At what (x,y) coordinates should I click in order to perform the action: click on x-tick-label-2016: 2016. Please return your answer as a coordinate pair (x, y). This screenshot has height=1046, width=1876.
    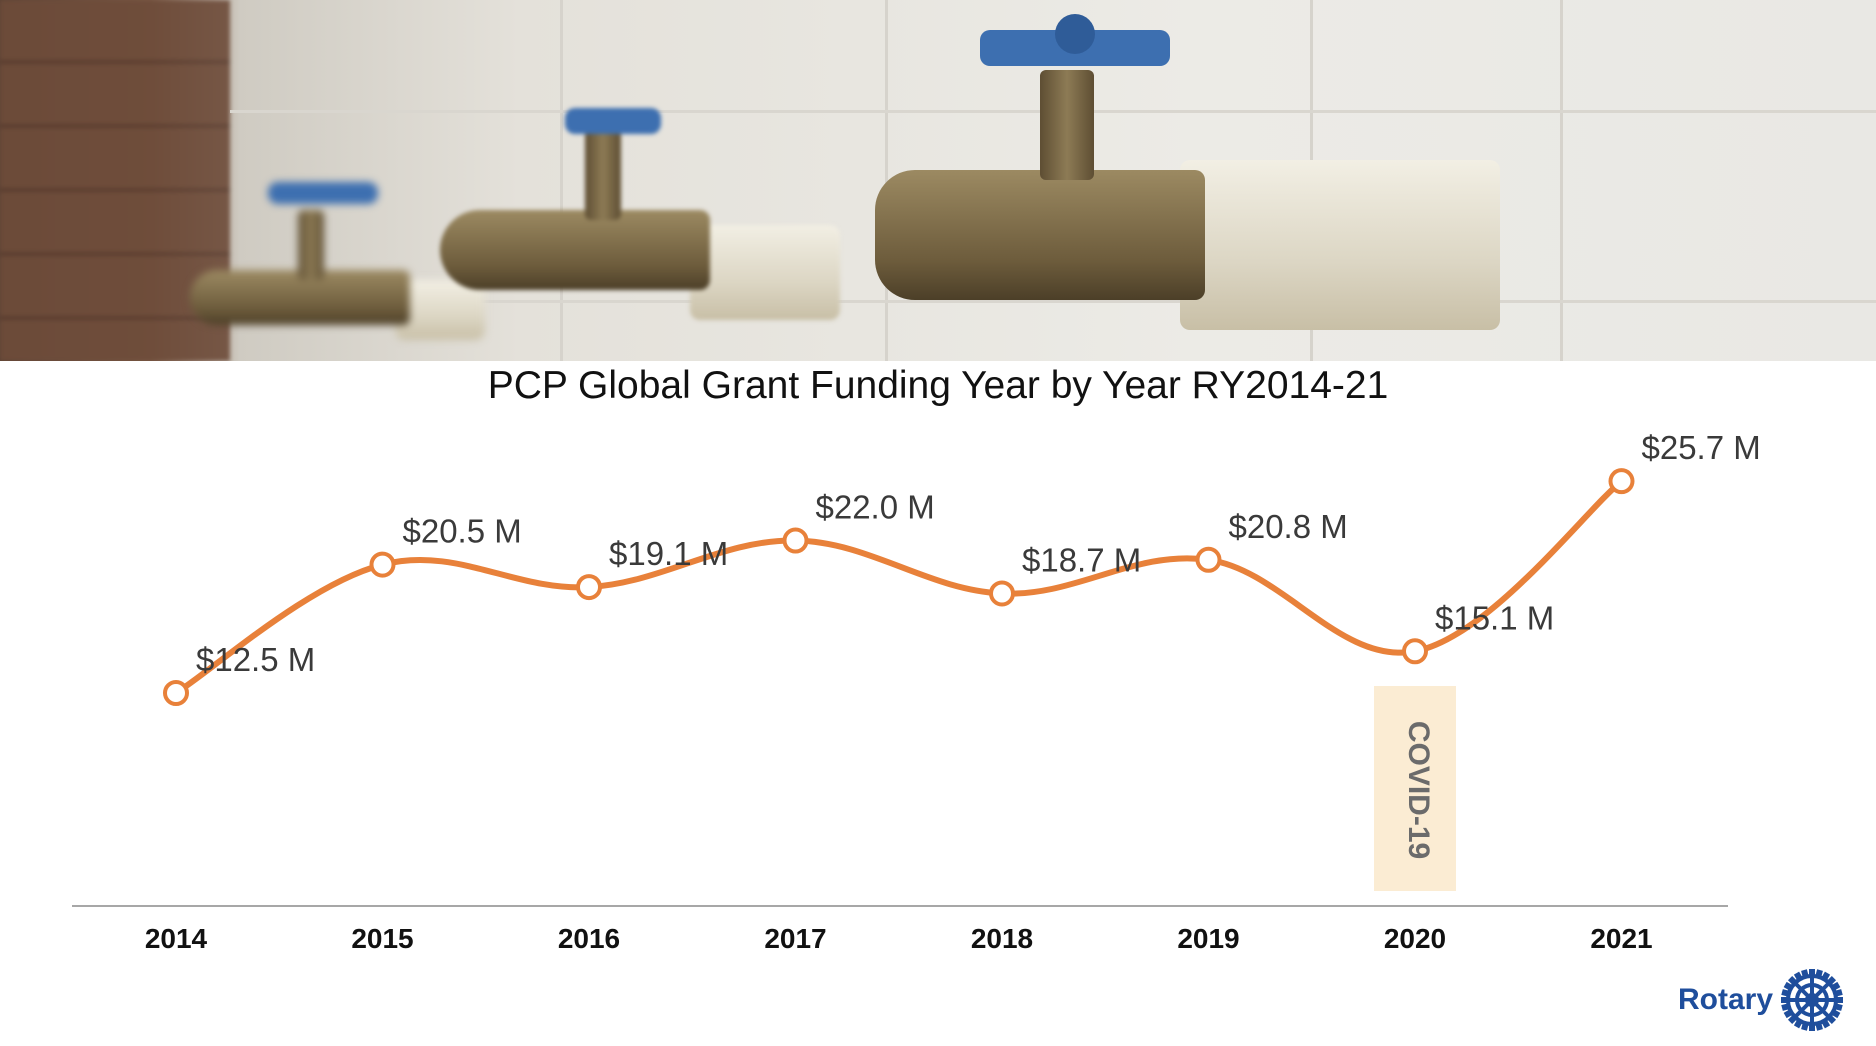
    Looking at the image, I should click on (589, 938).